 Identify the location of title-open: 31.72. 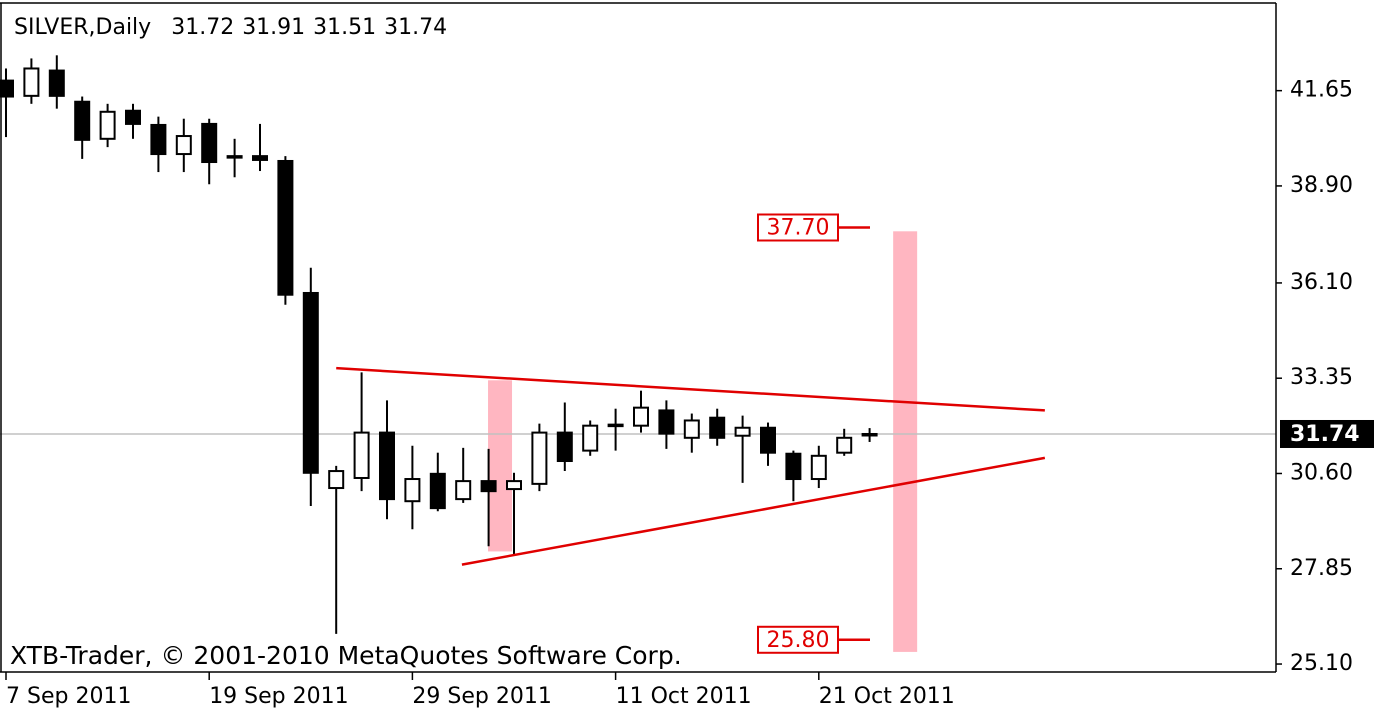
(202, 27).